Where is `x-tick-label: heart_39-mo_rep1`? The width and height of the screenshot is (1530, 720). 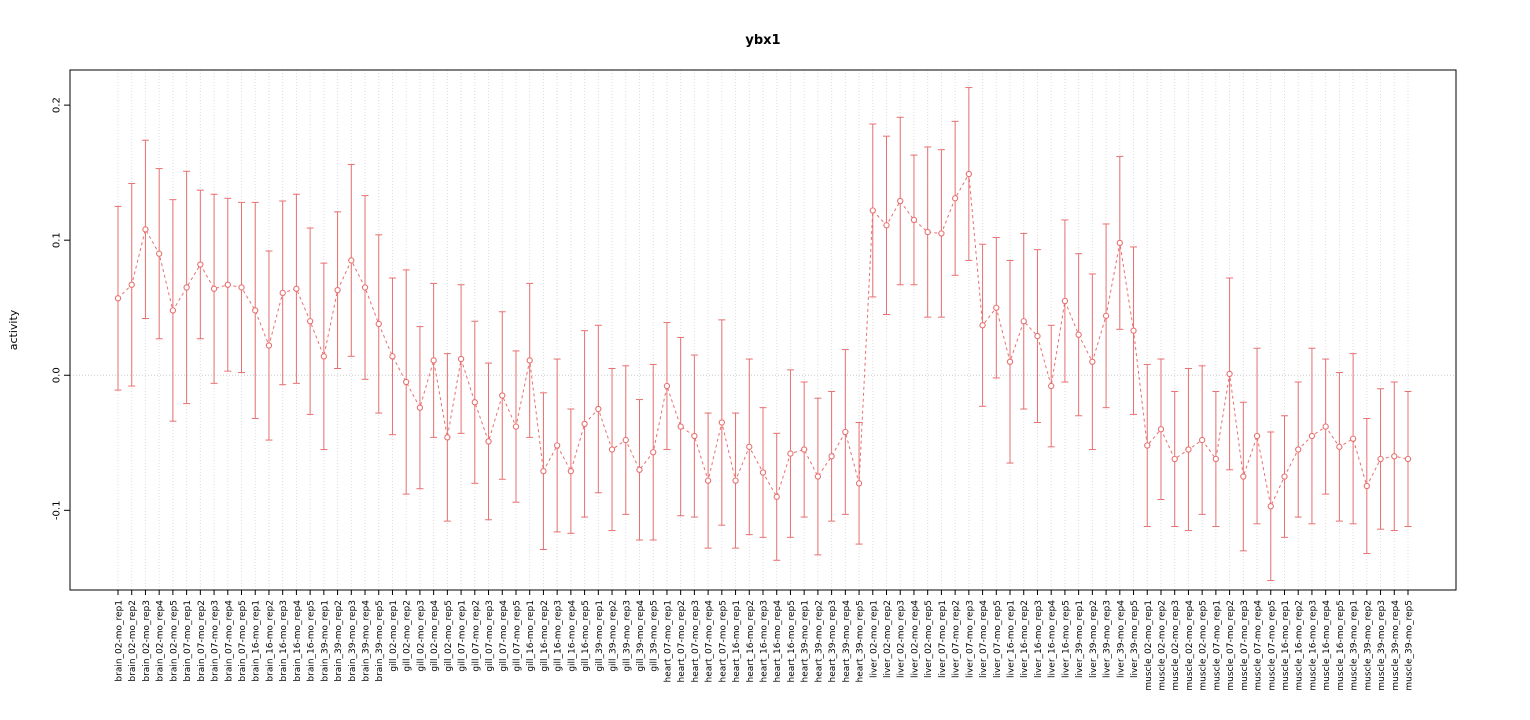 x-tick-label: heart_39-mo_rep1 is located at coordinates (806, 641).